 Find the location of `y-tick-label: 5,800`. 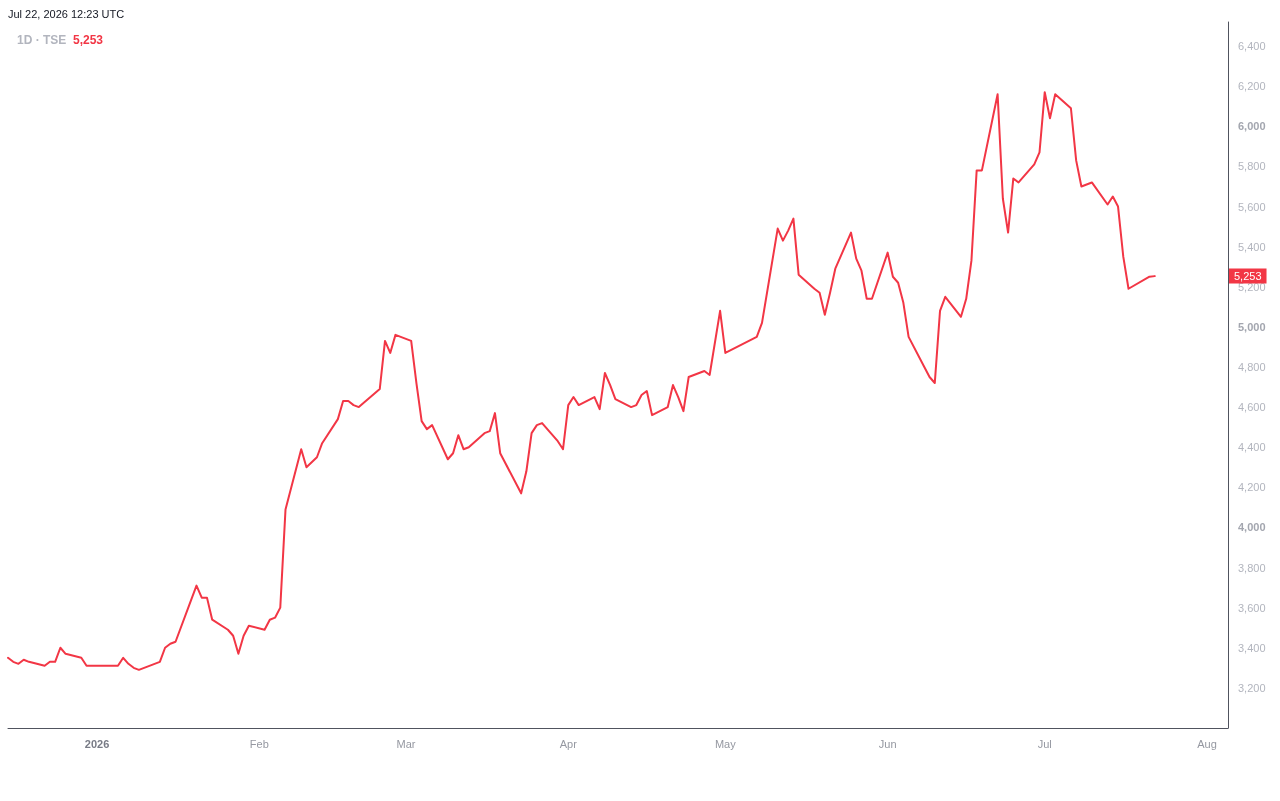

y-tick-label: 5,800 is located at coordinates (1252, 166).